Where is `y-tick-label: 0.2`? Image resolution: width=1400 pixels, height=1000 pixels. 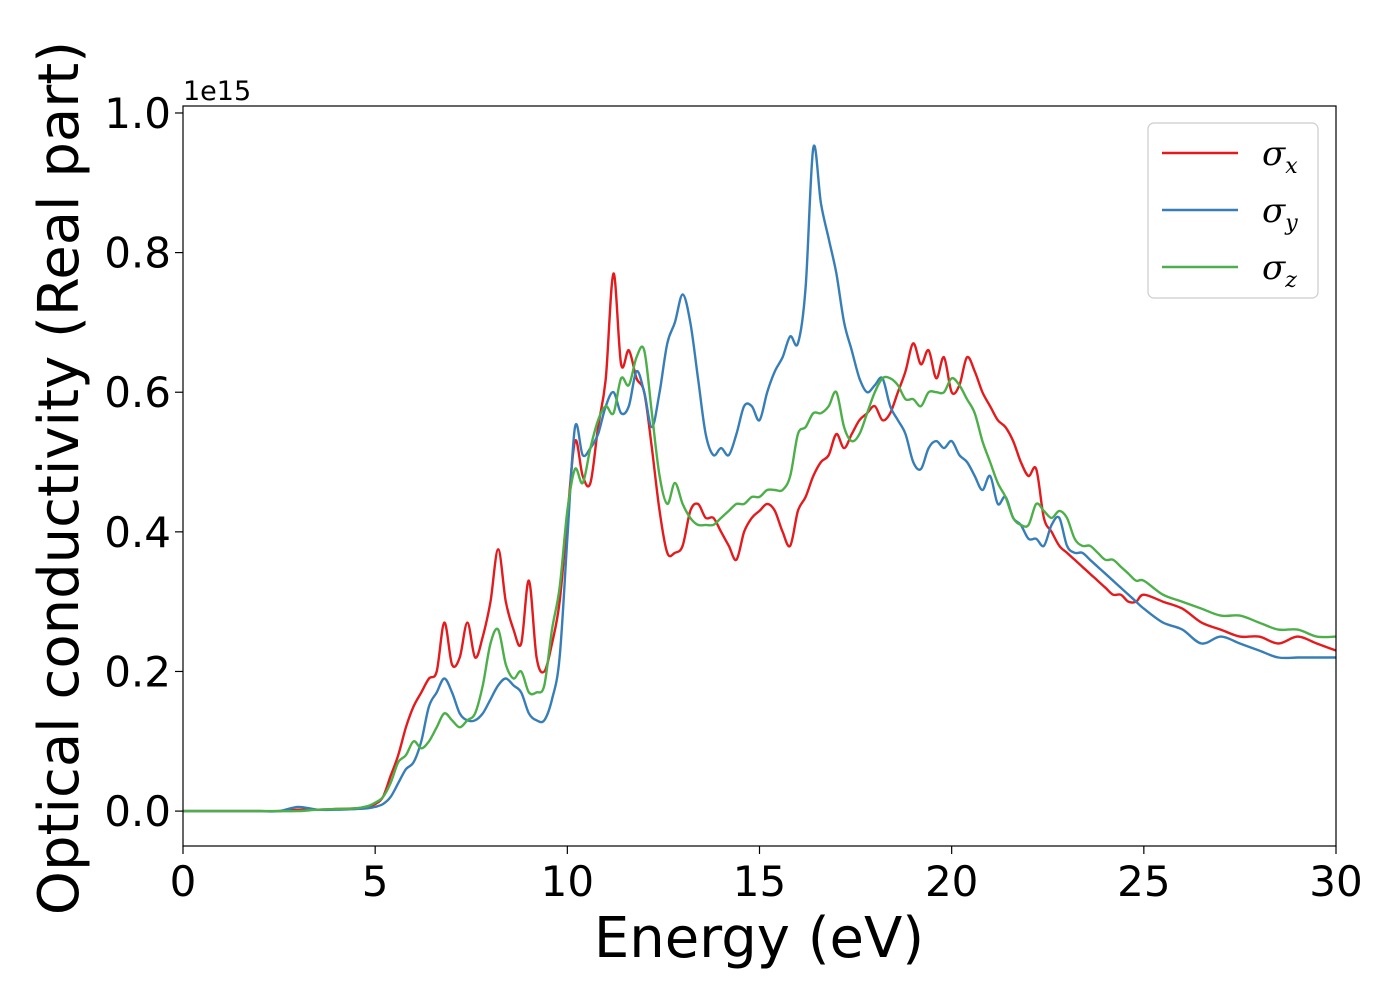 y-tick-label: 0.2 is located at coordinates (137, 671).